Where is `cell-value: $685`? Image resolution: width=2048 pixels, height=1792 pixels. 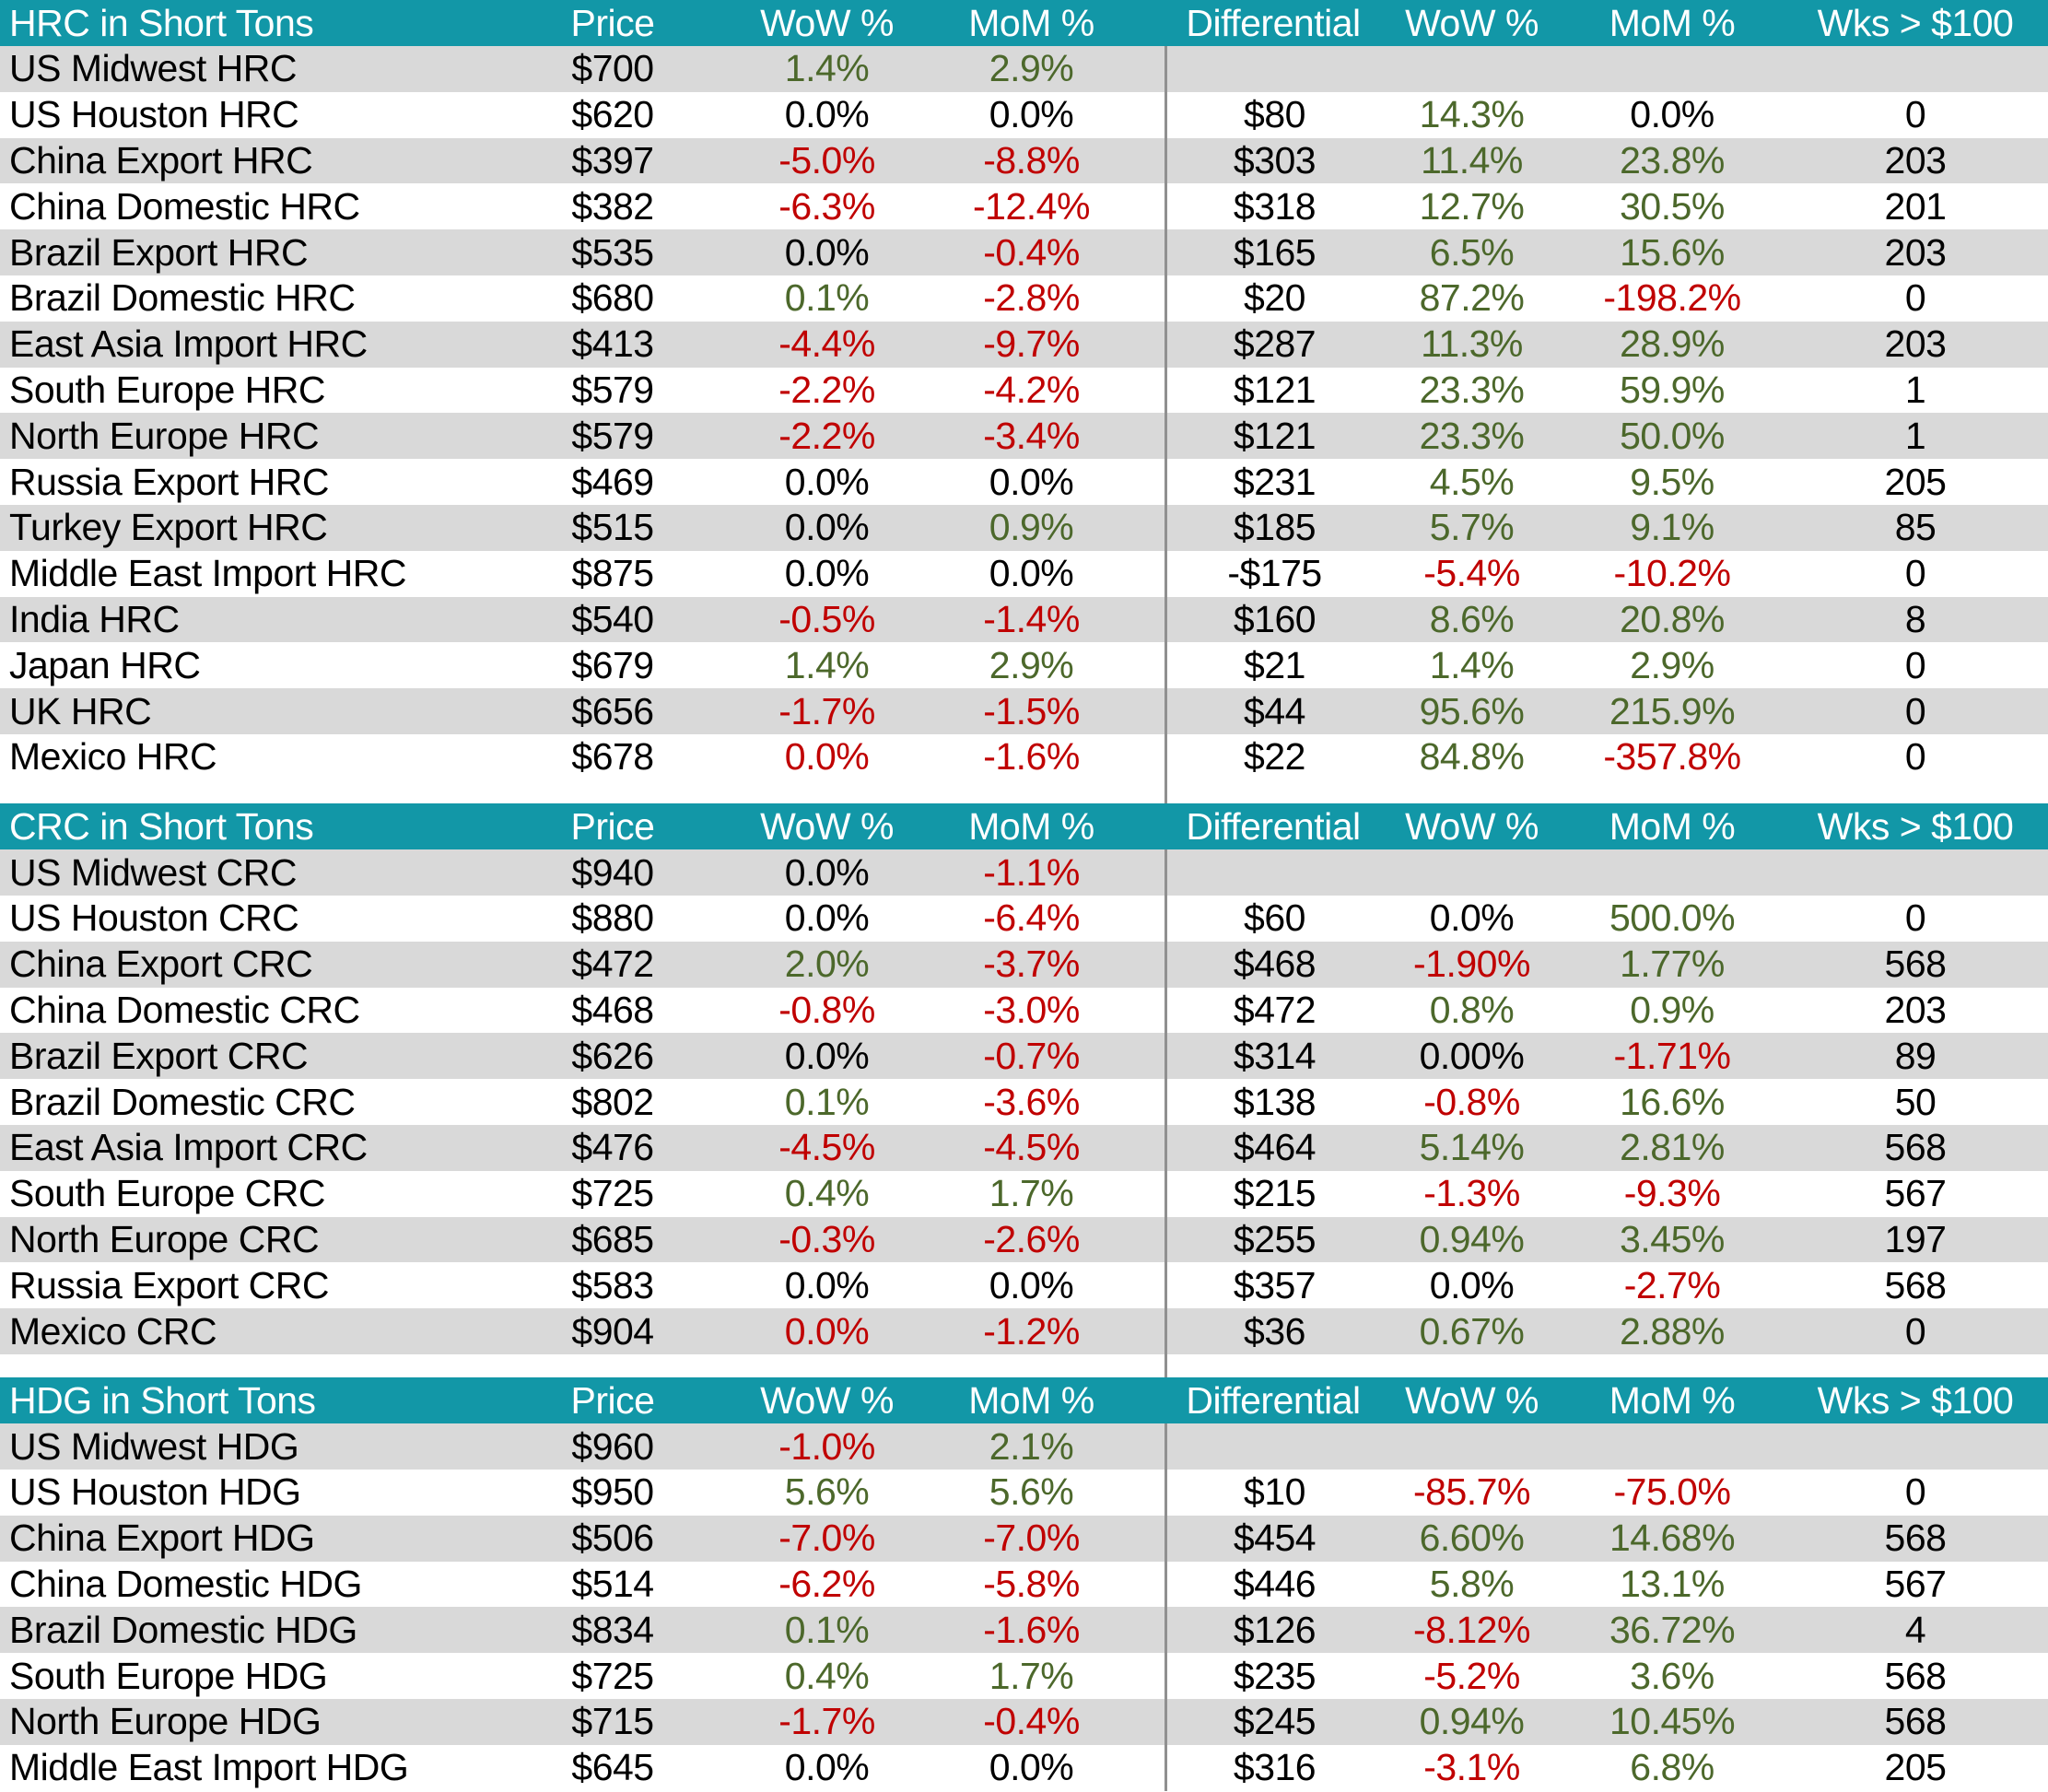
cell-value: $685 is located at coordinates (612, 1238).